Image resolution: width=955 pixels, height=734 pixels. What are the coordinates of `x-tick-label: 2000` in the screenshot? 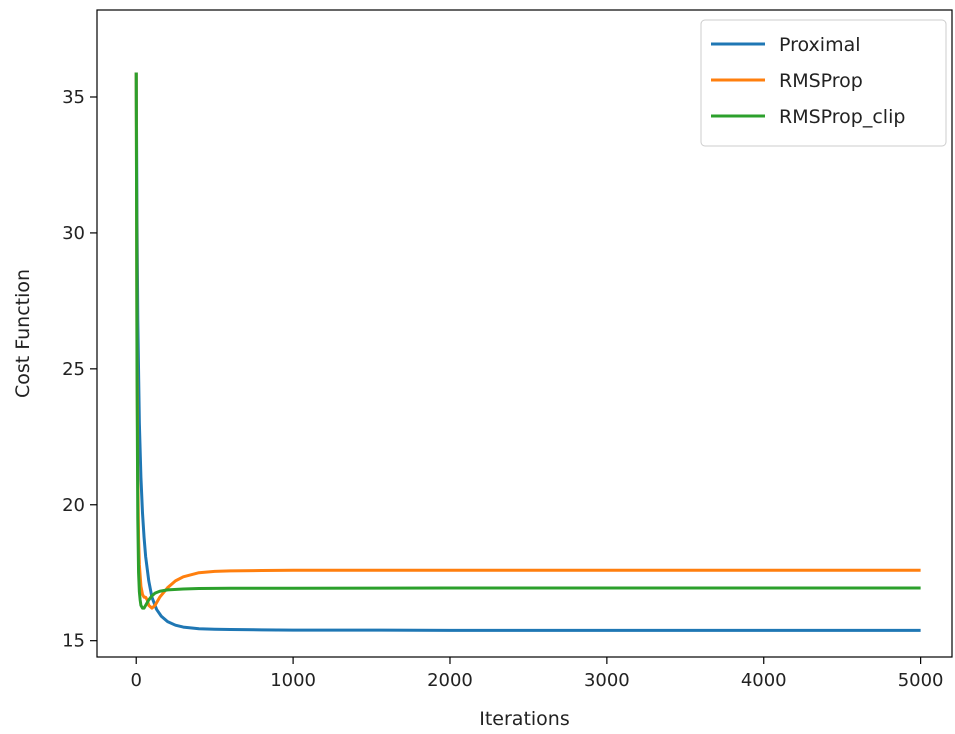 It's located at (450, 680).